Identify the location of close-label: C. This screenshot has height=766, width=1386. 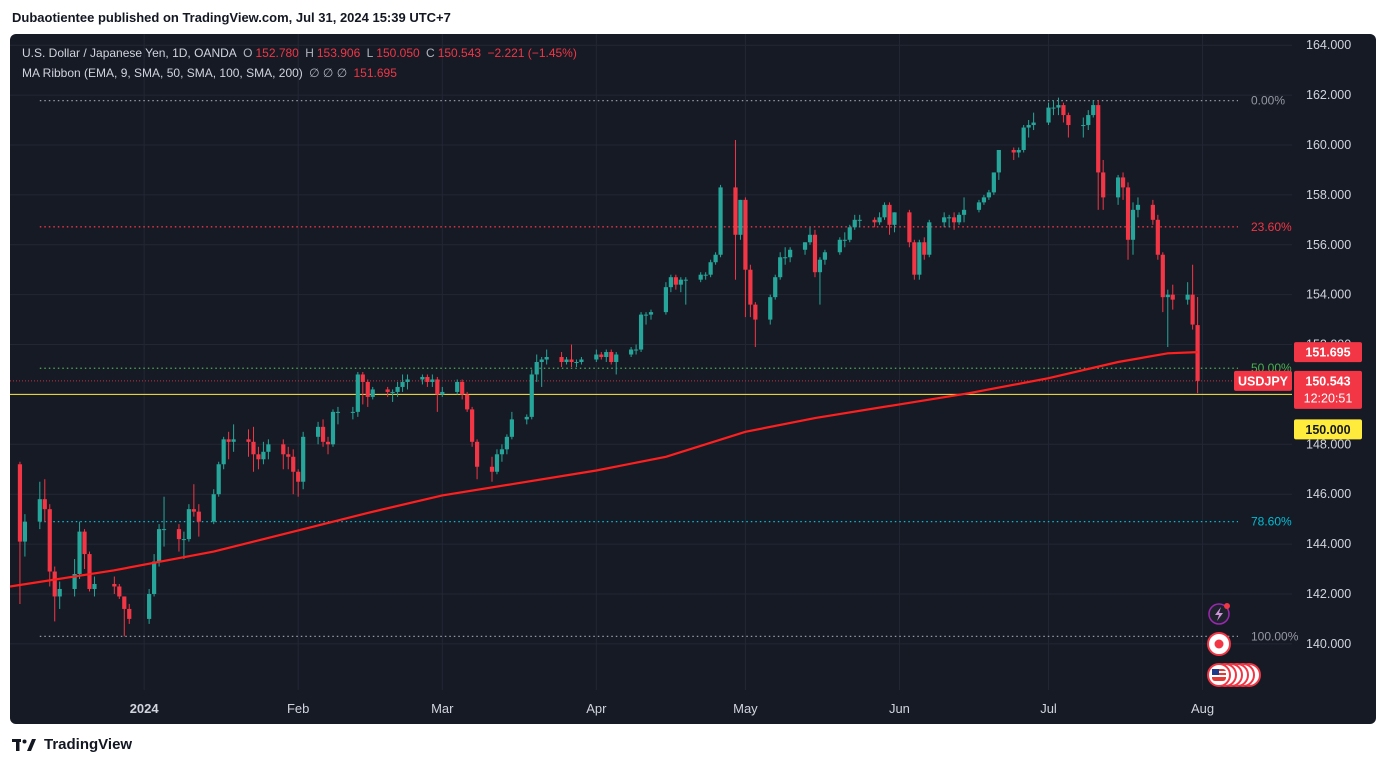
(430, 53).